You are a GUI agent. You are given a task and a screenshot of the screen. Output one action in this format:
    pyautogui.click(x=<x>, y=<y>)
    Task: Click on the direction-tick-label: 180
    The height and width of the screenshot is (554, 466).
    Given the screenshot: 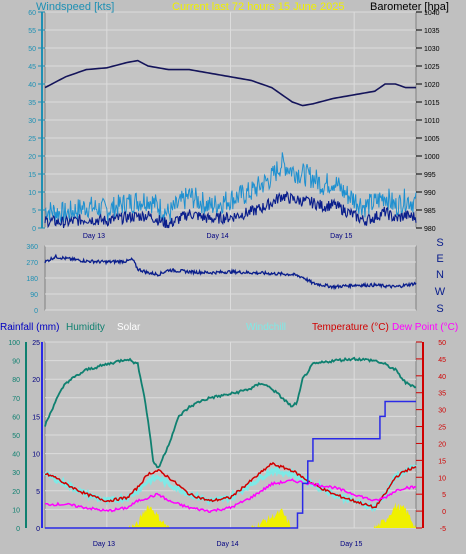 What is the action you would take?
    pyautogui.click(x=32, y=279)
    